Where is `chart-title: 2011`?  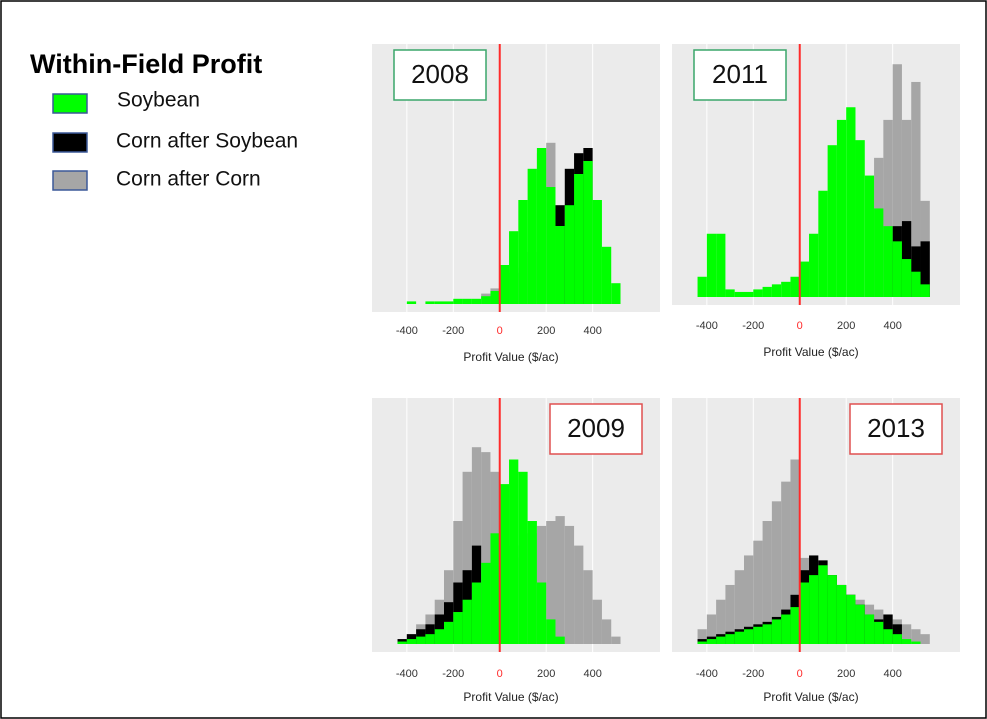
chart-title: 2011 is located at coordinates (740, 74).